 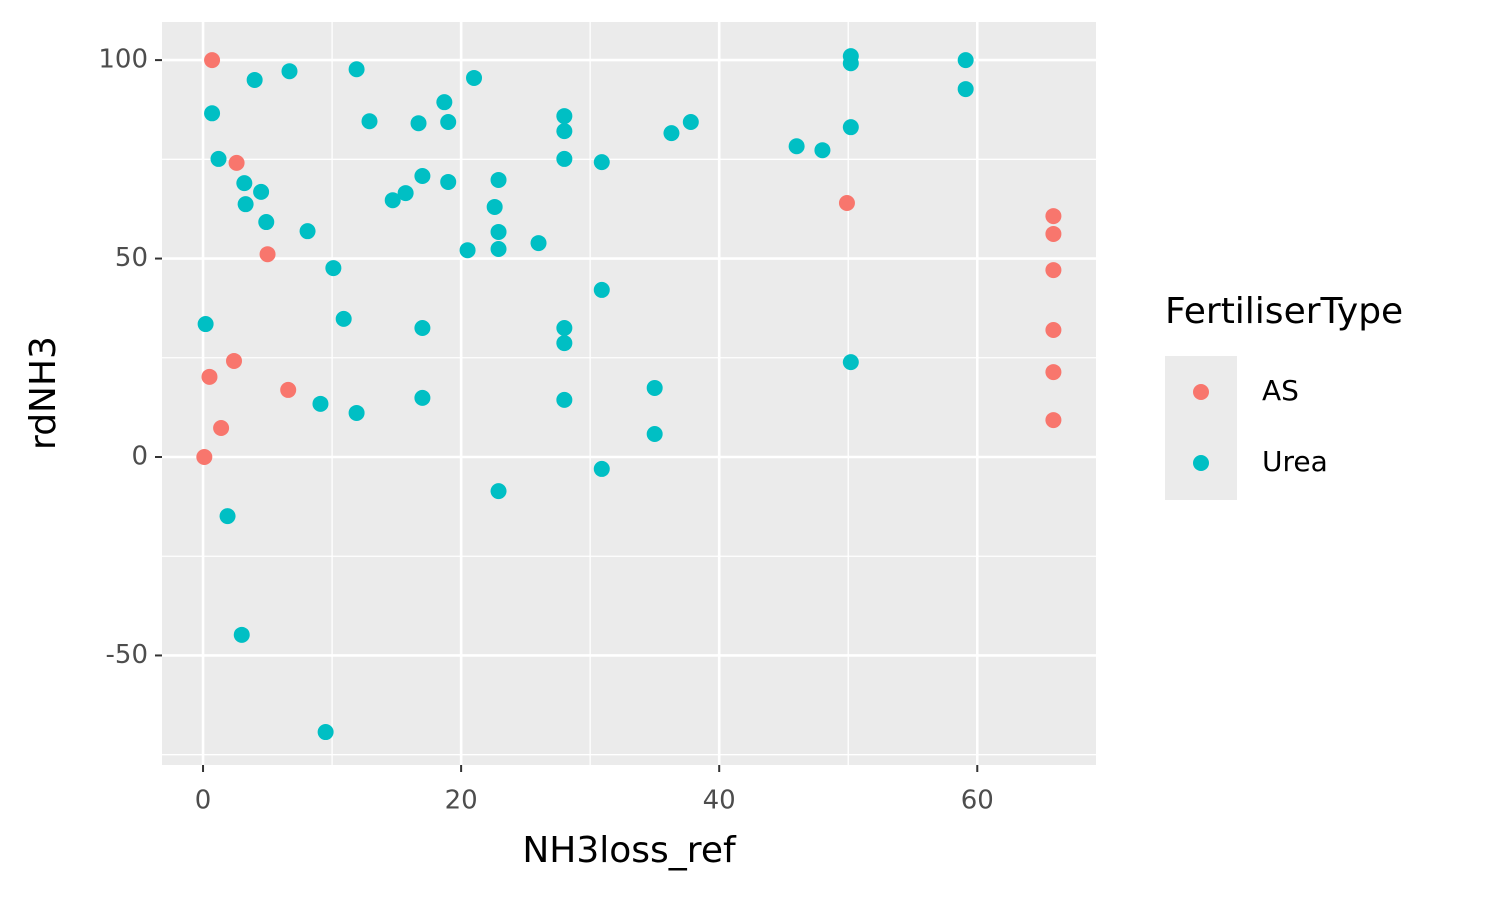 I want to click on x-axis-title: NH3loss_ref, so click(x=629, y=850).